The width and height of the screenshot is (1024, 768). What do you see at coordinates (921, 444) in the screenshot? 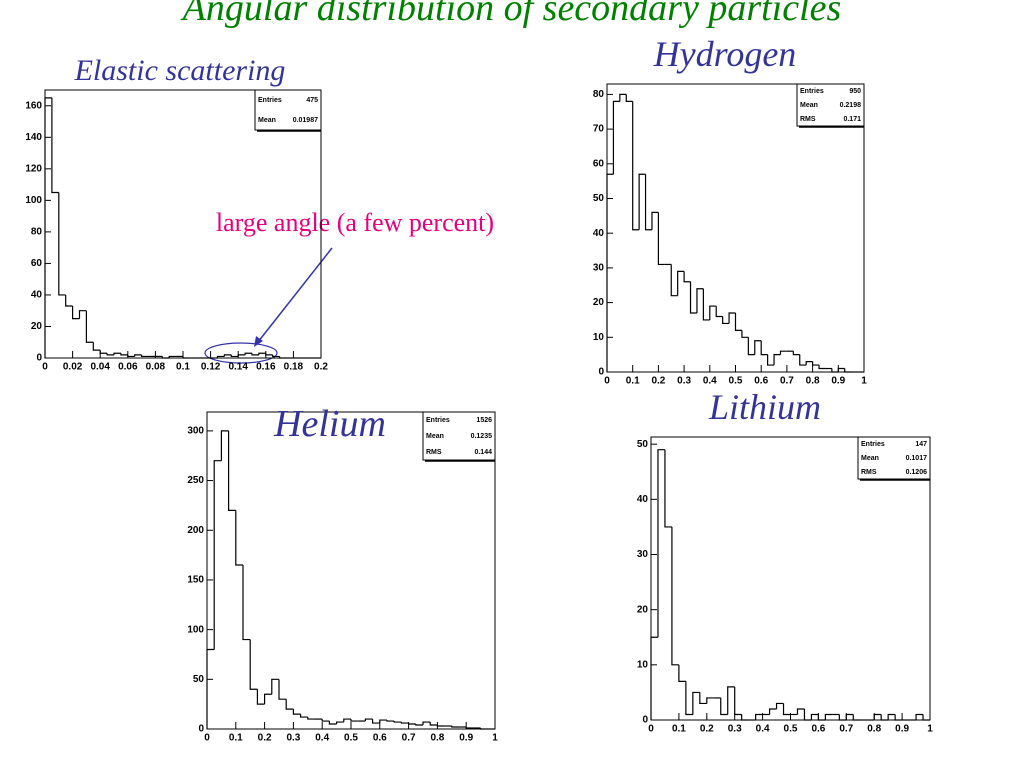
I see `stats-value: 147` at bounding box center [921, 444].